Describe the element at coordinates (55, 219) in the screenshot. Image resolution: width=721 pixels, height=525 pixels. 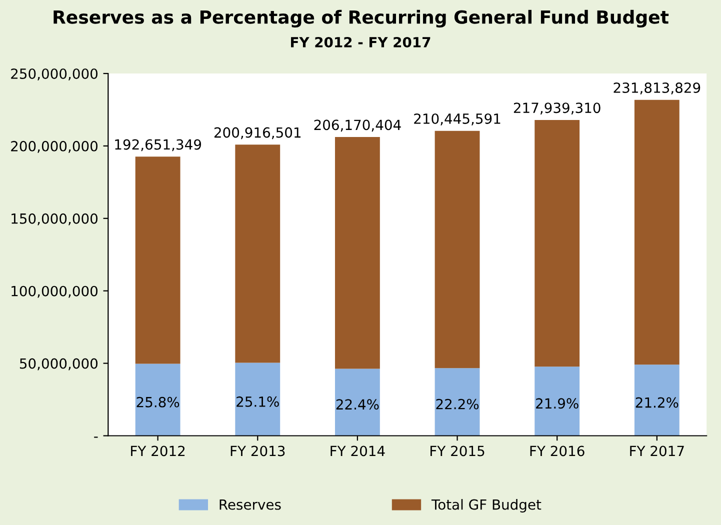
I see `y-tick-label: 150,000,000` at that location.